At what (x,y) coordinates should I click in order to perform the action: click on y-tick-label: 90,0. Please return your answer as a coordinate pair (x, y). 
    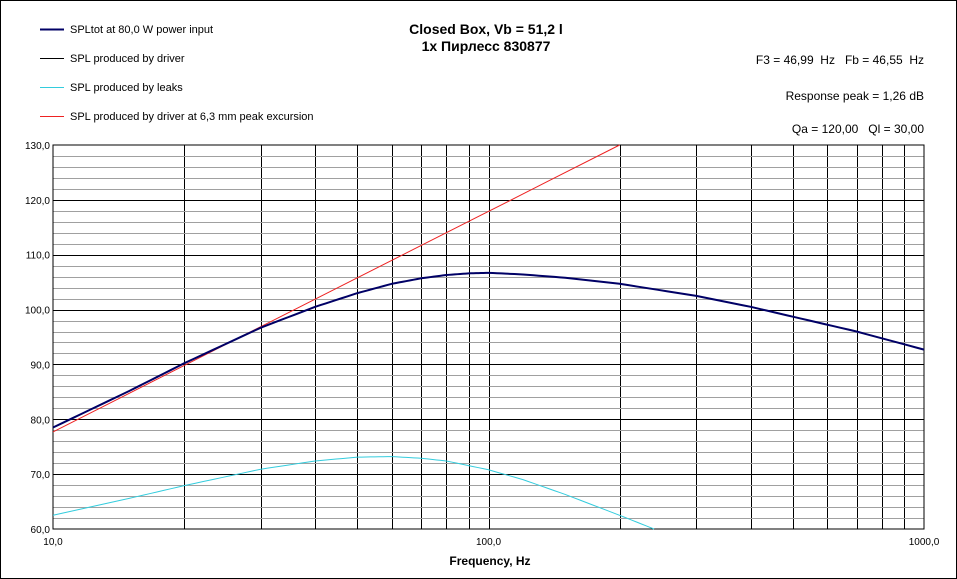
    Looking at the image, I should click on (41, 365).